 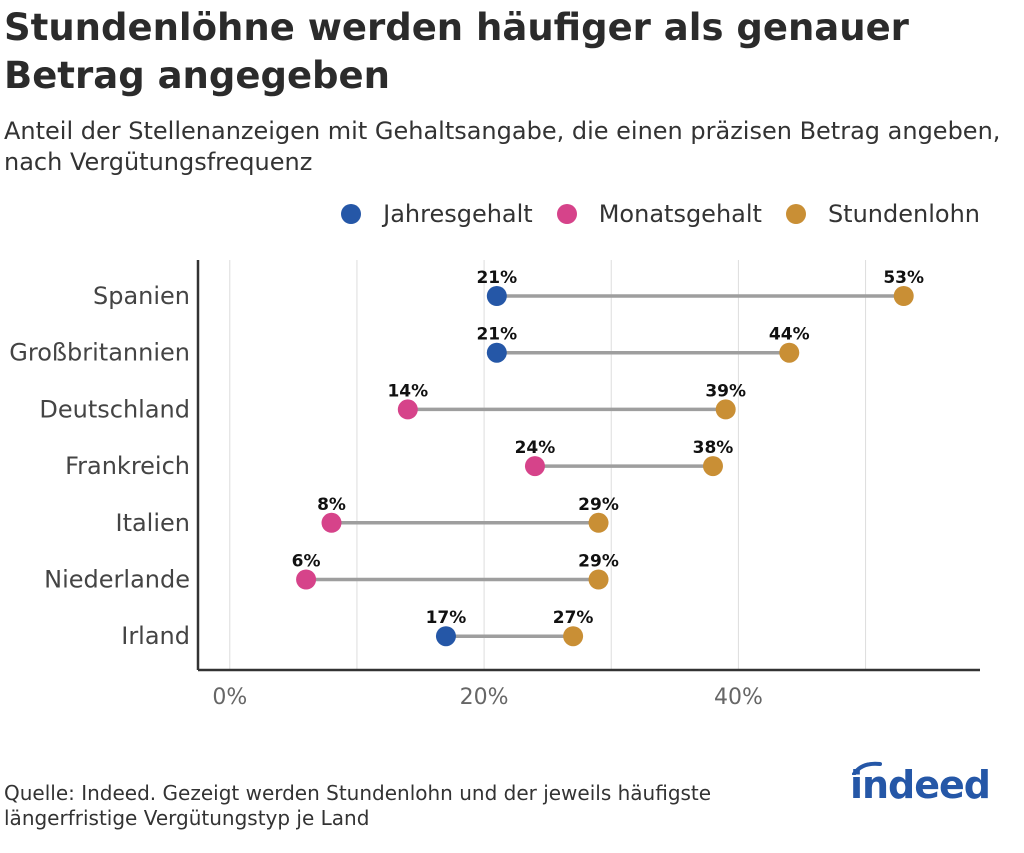 What do you see at coordinates (127, 466) in the screenshot?
I see `y-tick-label: Frankreich` at bounding box center [127, 466].